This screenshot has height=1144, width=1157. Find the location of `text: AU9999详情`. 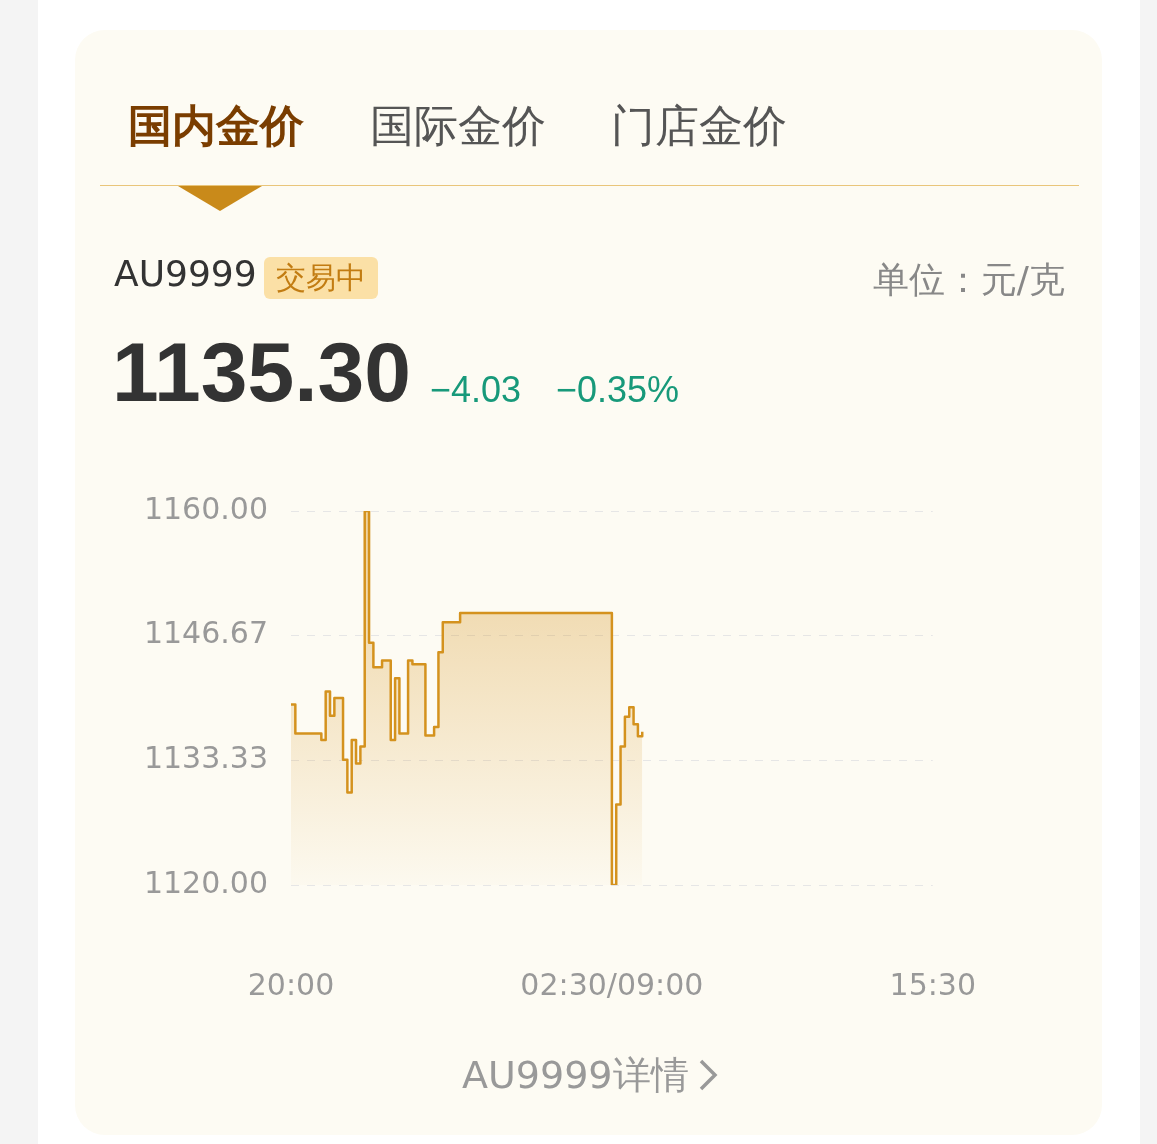

text: AU9999详情 is located at coordinates (575, 1075).